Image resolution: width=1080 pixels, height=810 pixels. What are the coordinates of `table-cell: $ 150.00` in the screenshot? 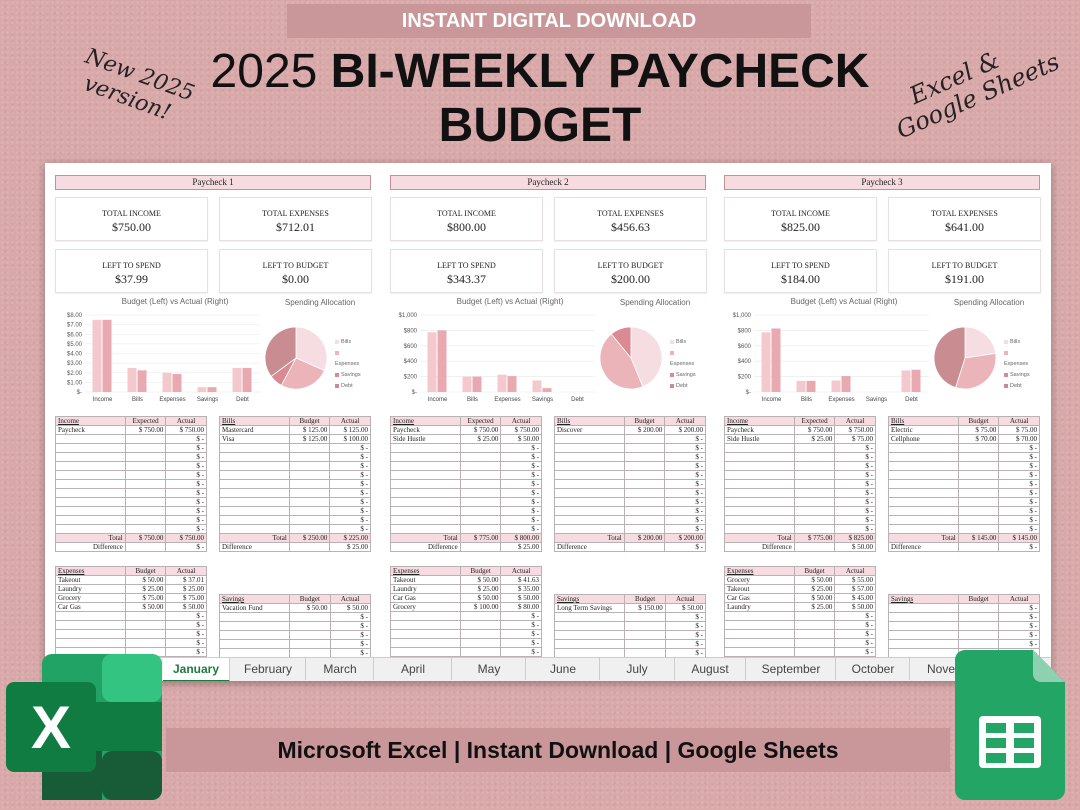 It's located at (645, 608).